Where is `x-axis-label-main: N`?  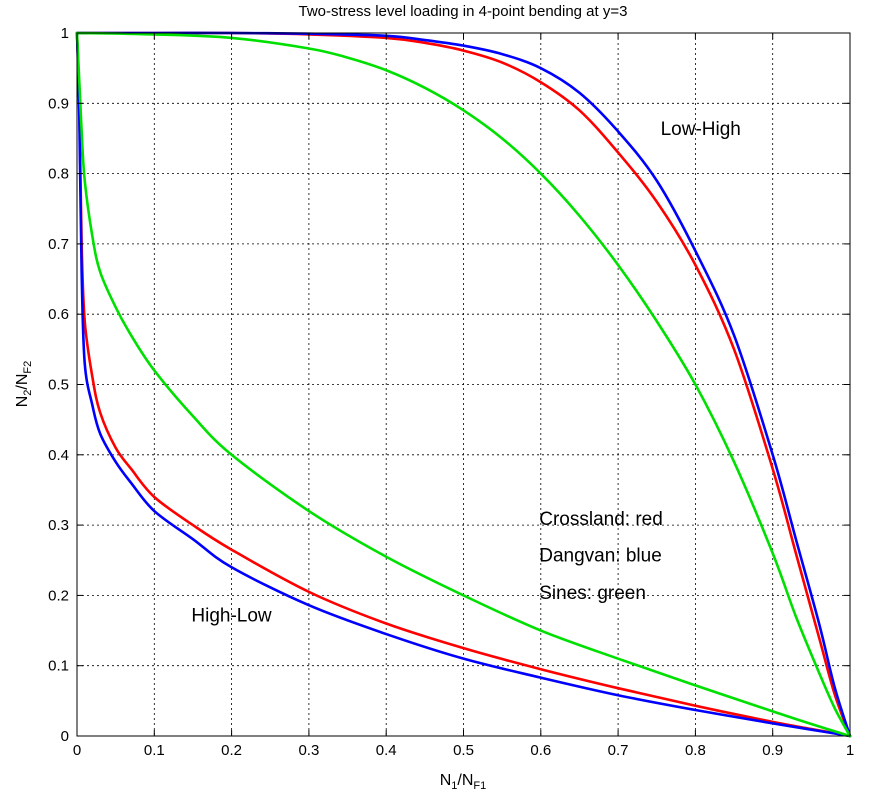 x-axis-label-main: N is located at coordinates (446, 780).